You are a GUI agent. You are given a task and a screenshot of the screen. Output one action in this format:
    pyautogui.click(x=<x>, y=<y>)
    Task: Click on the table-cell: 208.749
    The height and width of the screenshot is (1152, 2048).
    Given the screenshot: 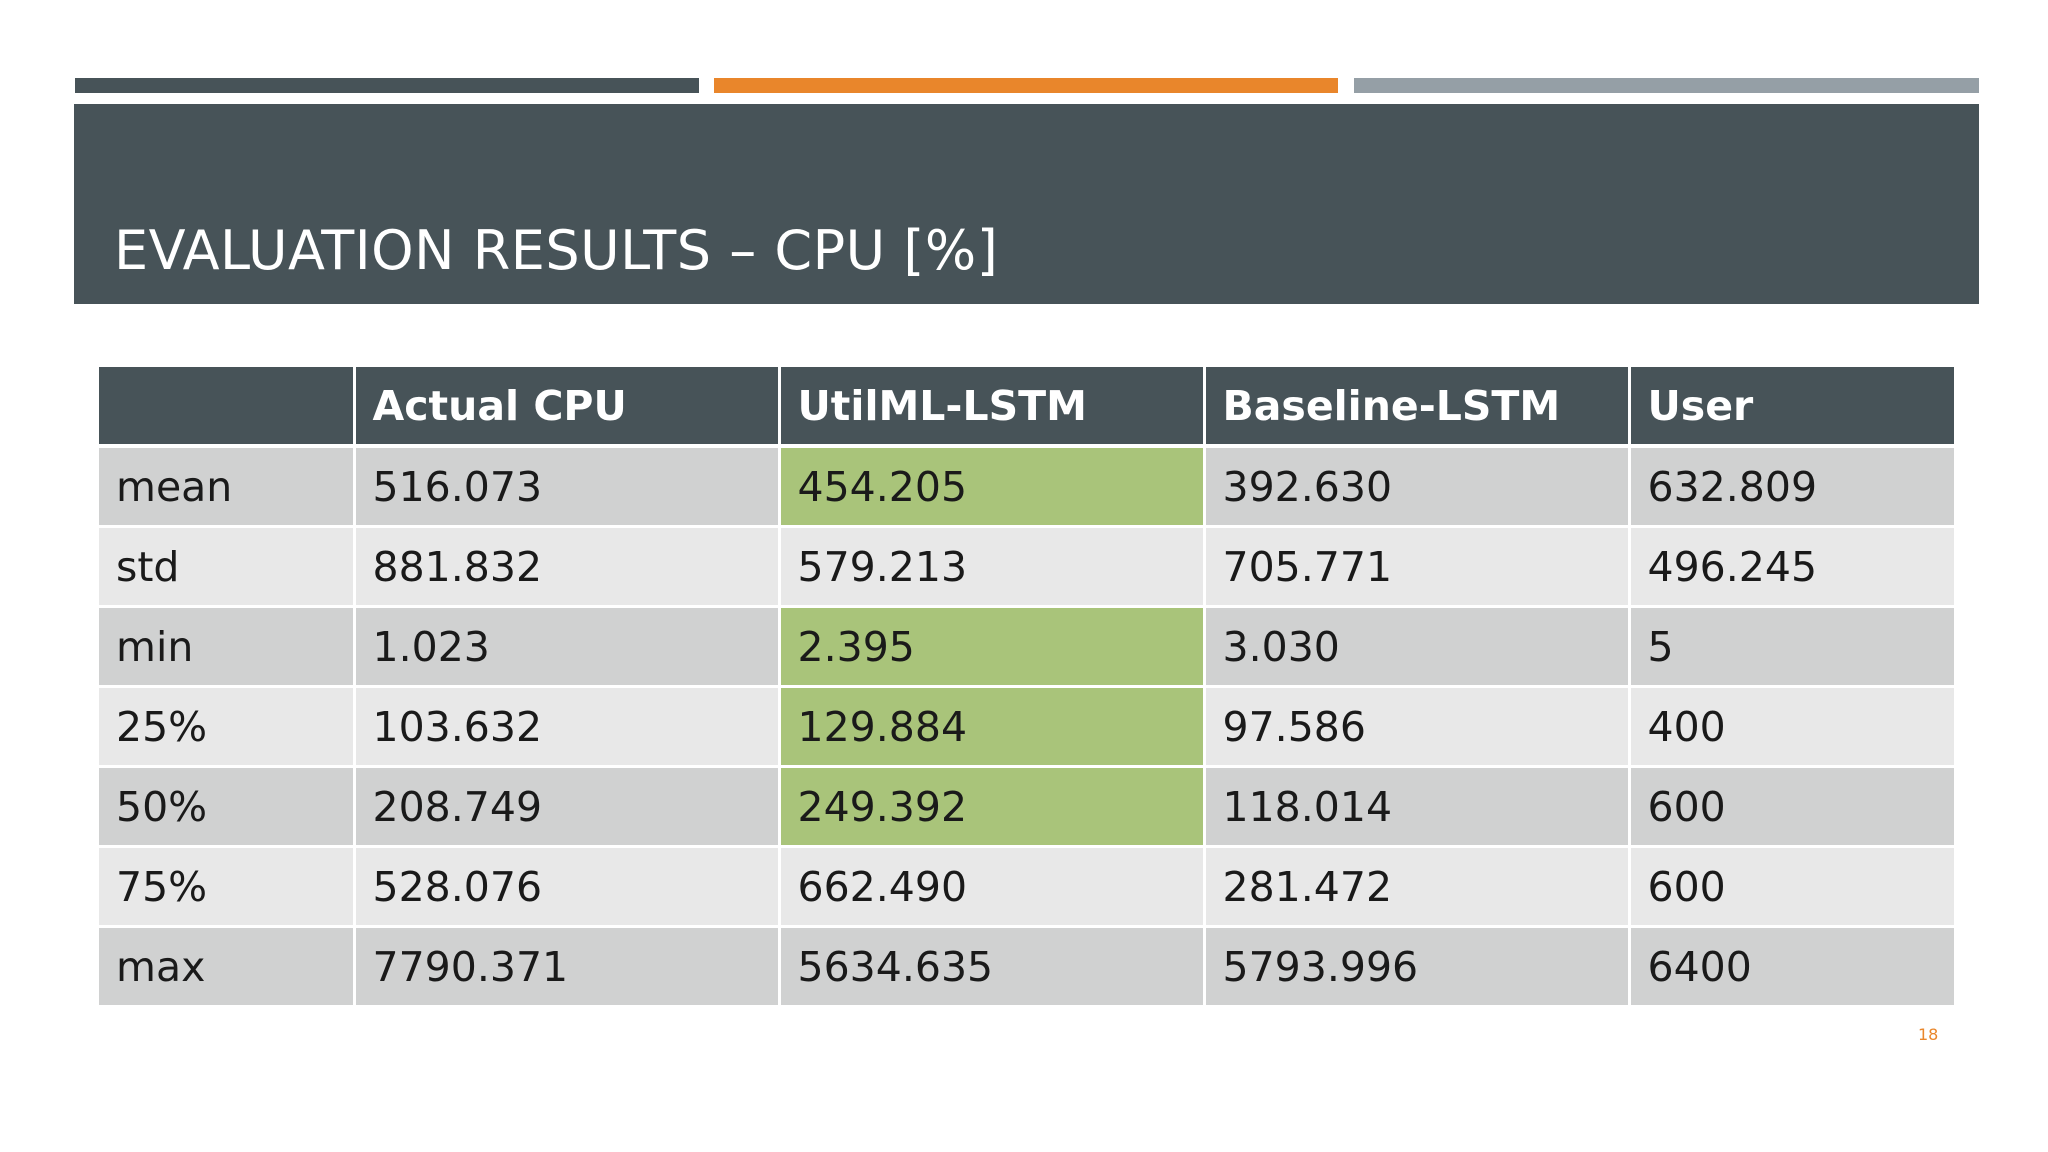 What is the action you would take?
    pyautogui.click(x=567, y=807)
    